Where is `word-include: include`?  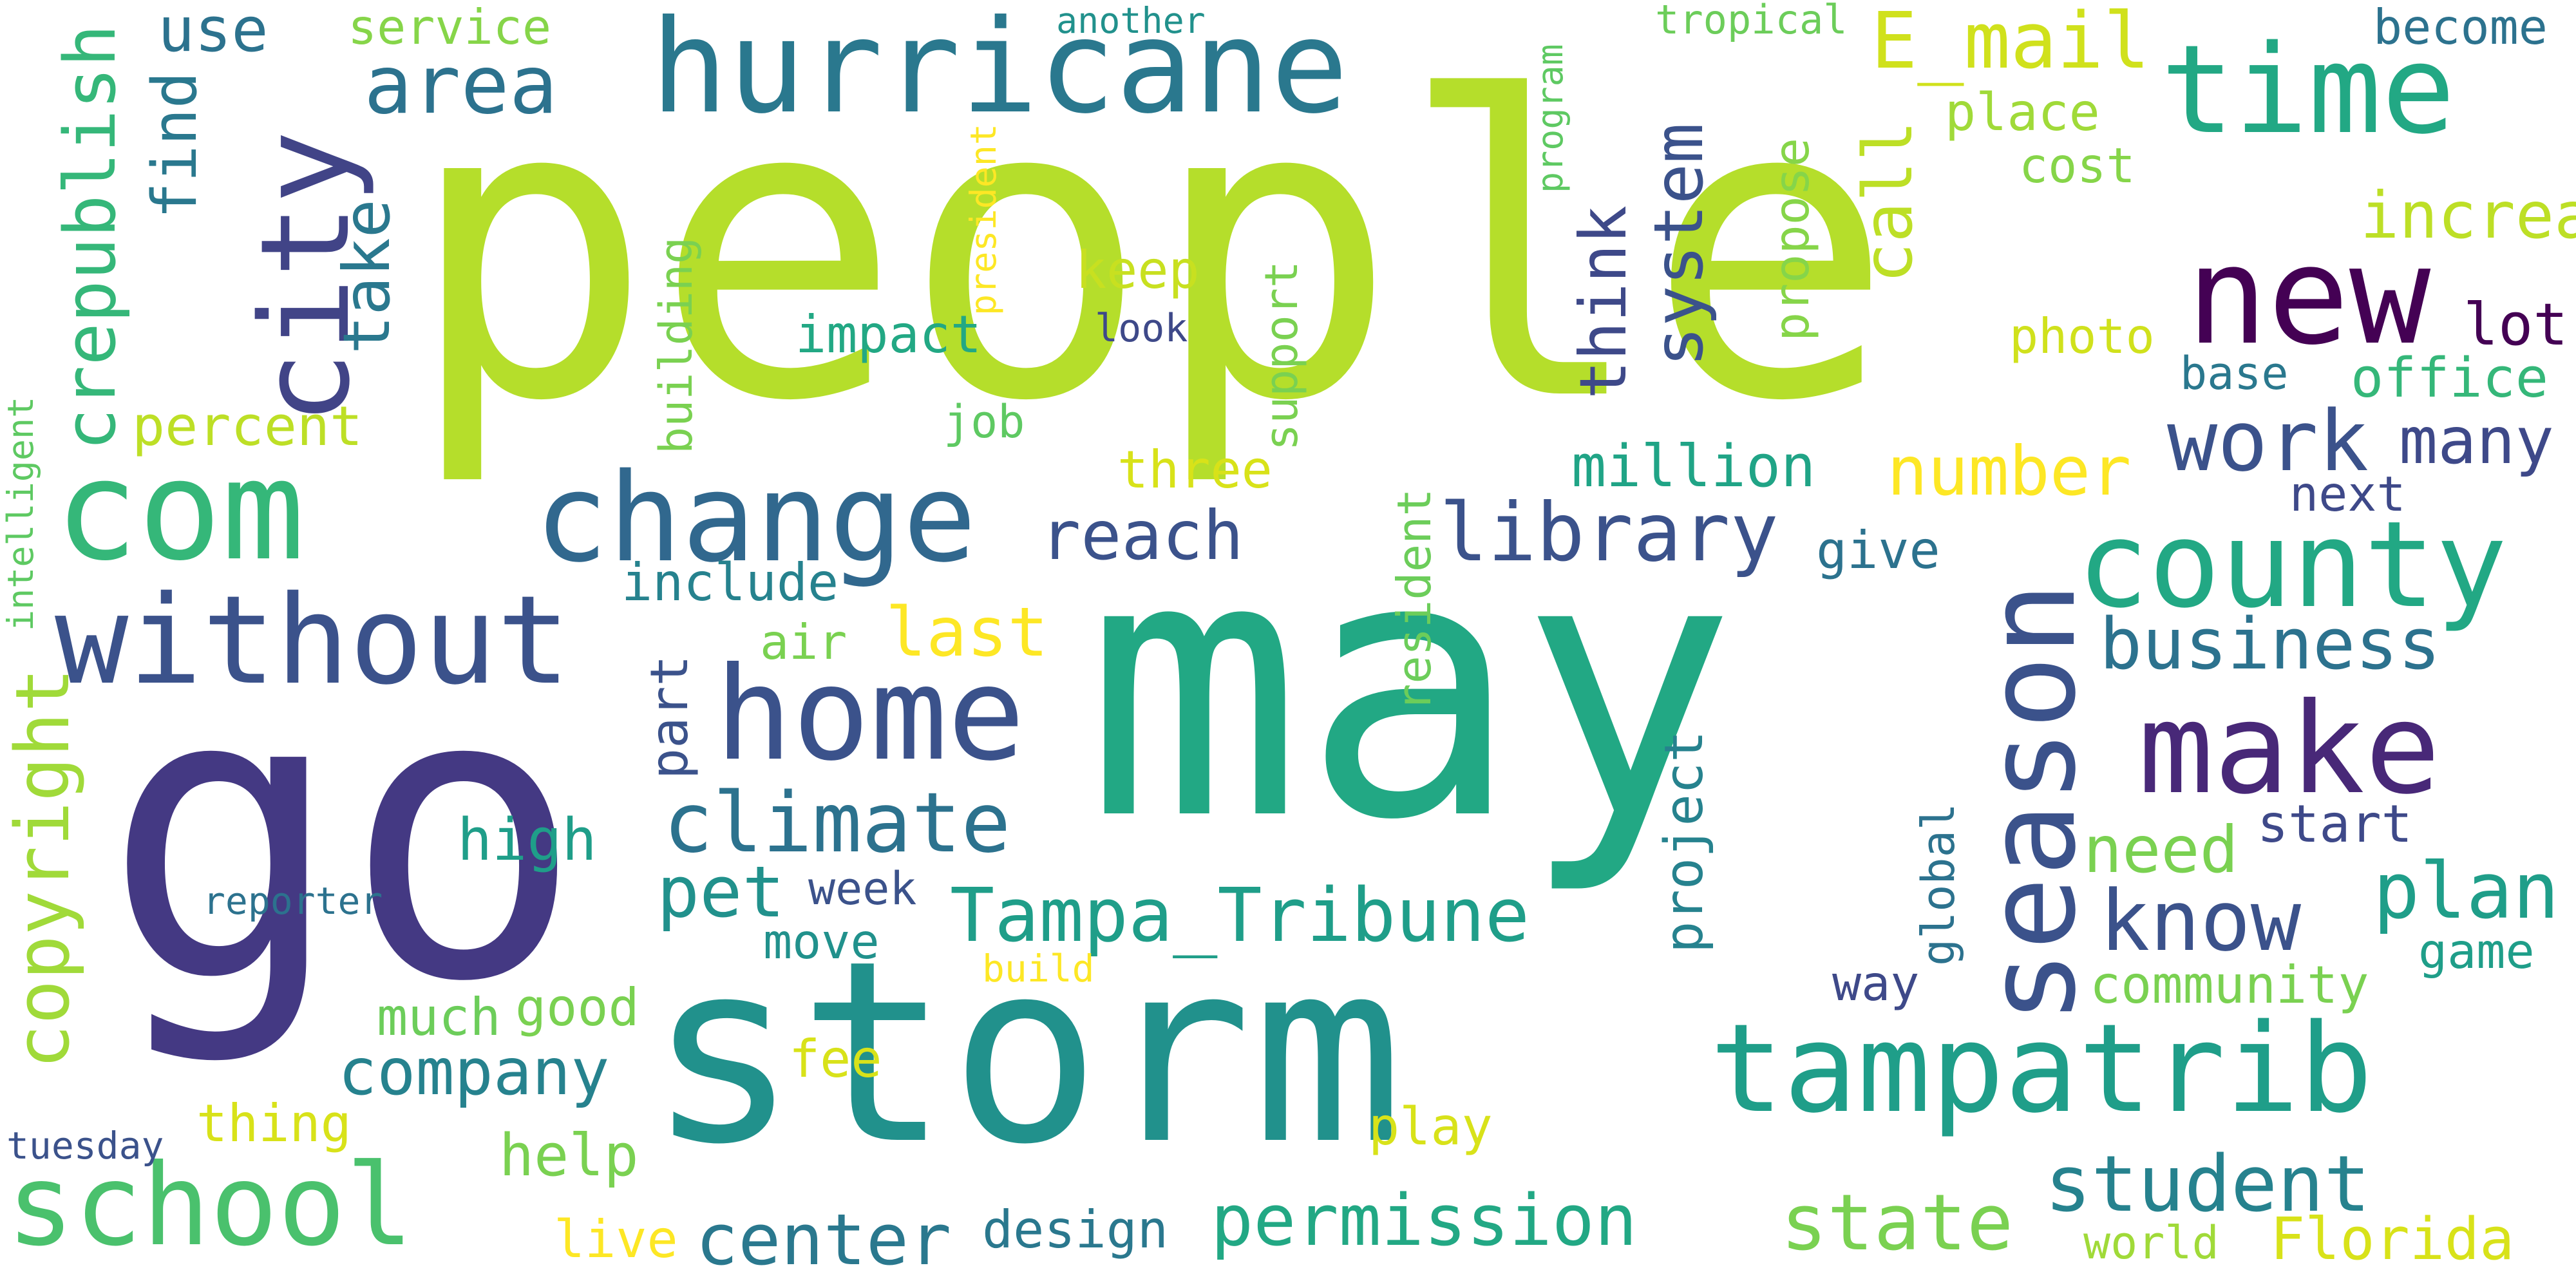 word-include: include is located at coordinates (730, 582).